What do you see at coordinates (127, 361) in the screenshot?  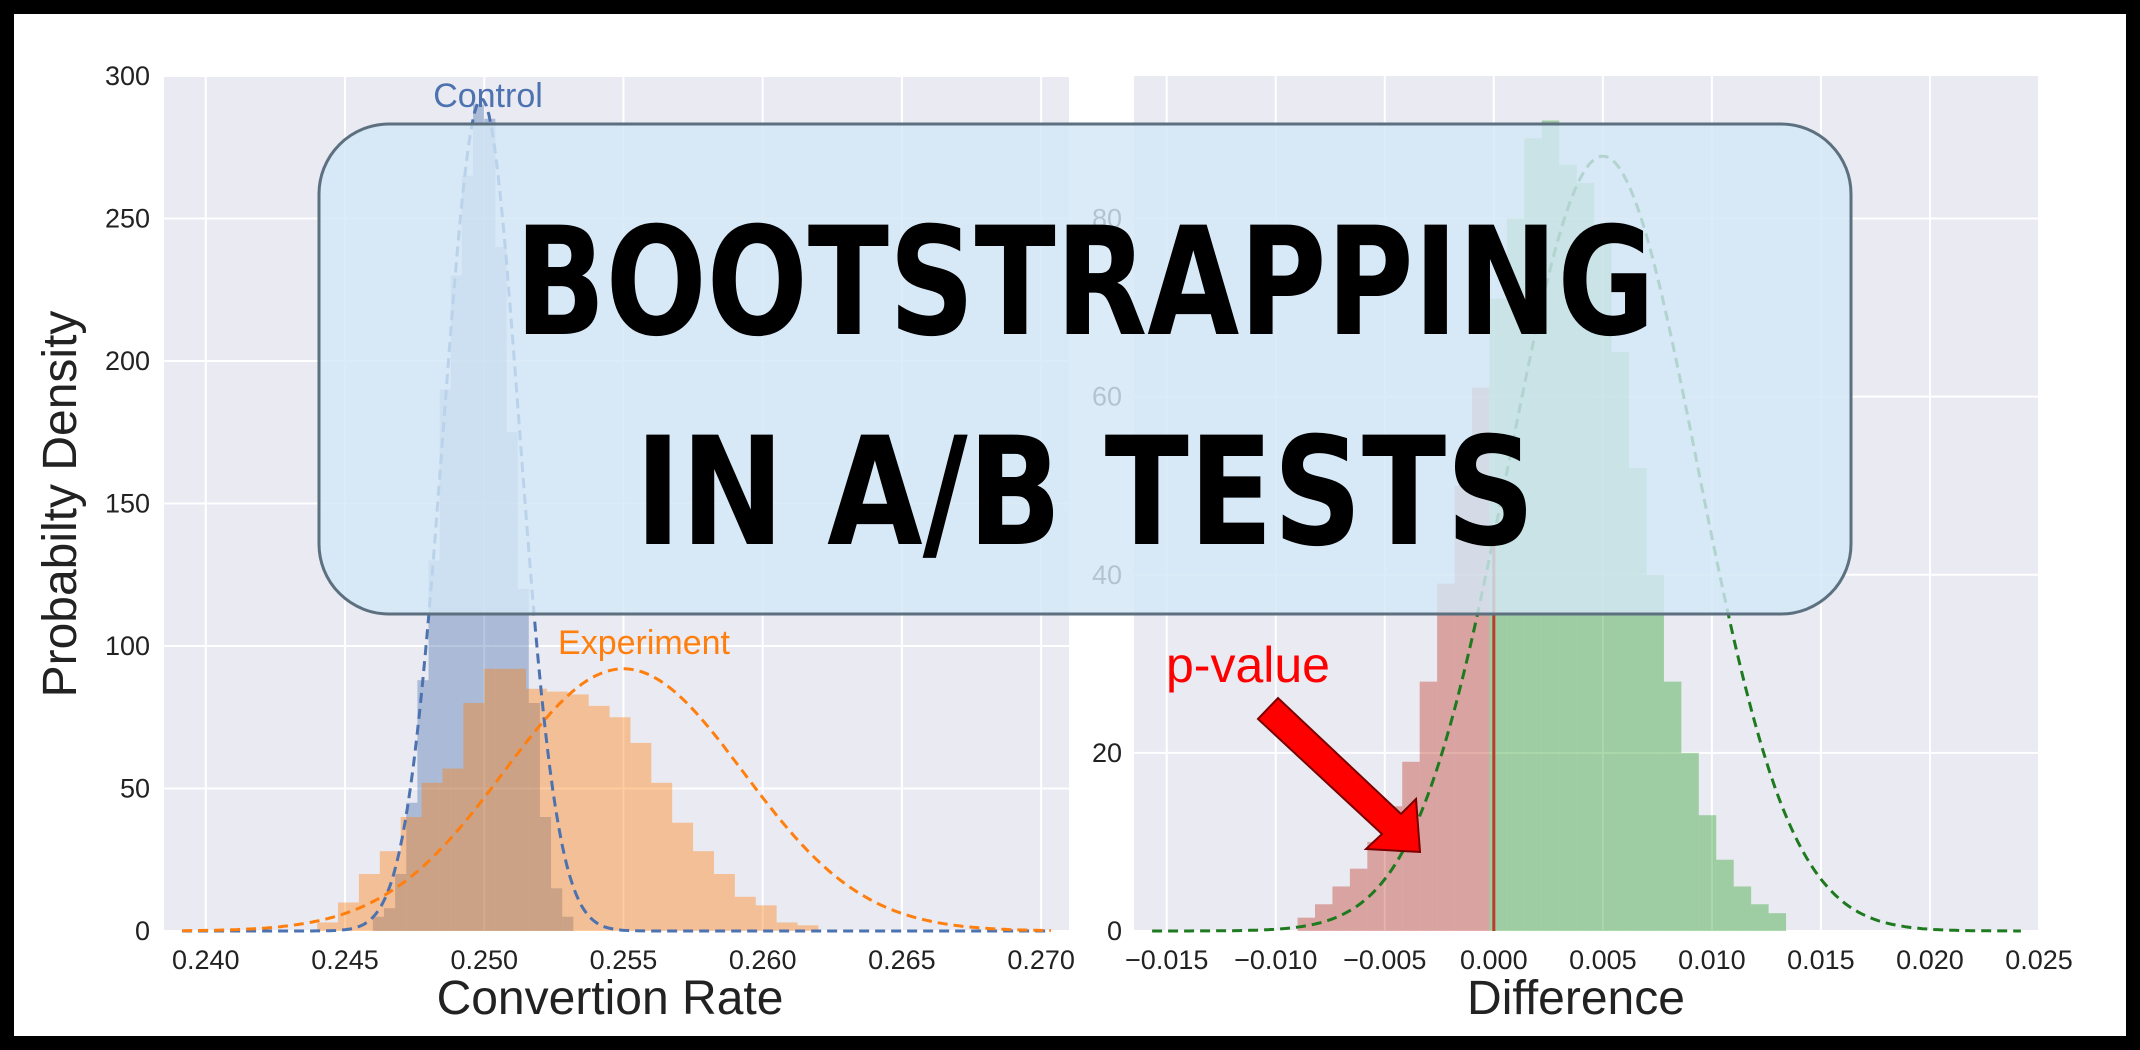 I see `y-tick-label: 200` at bounding box center [127, 361].